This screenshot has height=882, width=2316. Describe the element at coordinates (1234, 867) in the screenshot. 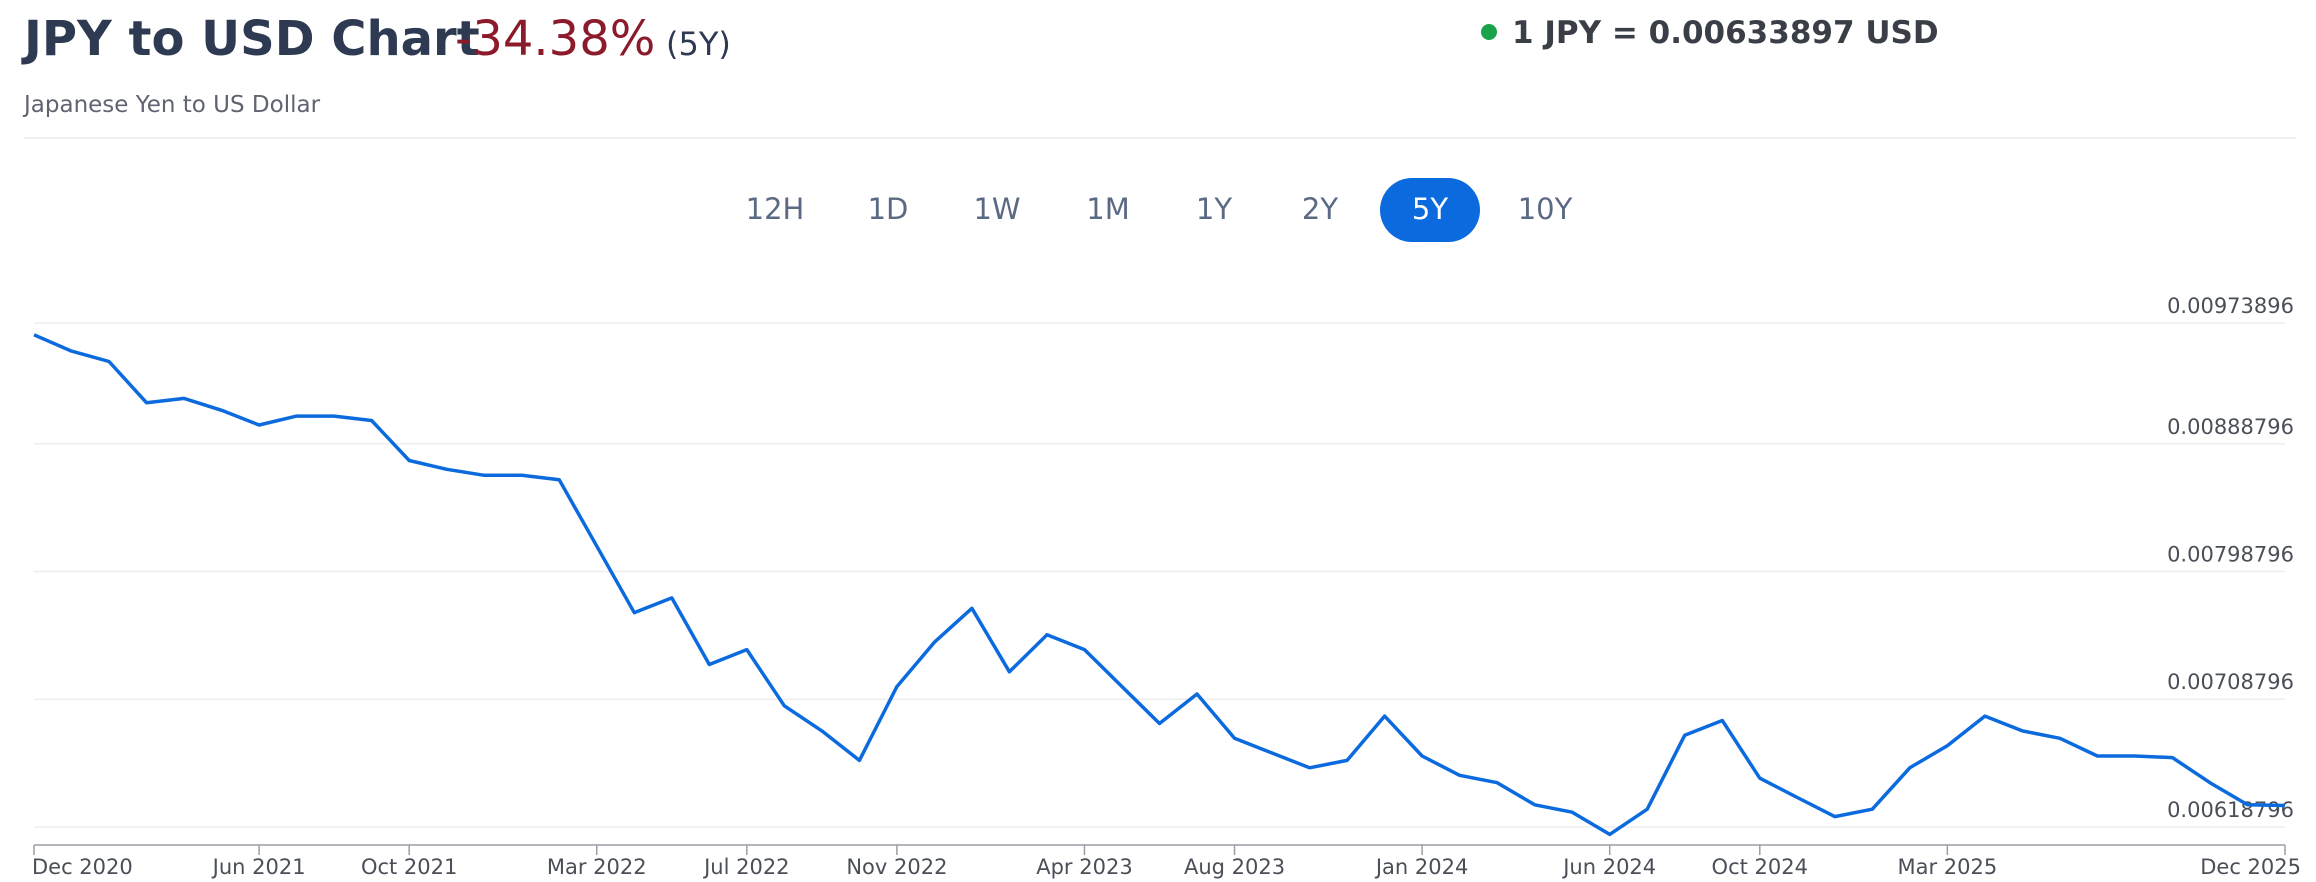

I see `x-tick-label: Aug 2023` at that location.